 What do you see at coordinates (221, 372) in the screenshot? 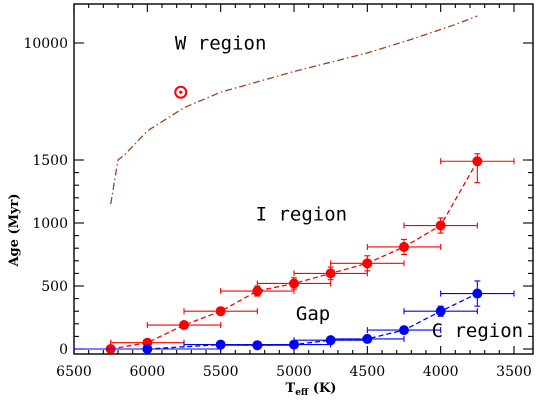
I see `x-tick-label: 5500` at bounding box center [221, 372].